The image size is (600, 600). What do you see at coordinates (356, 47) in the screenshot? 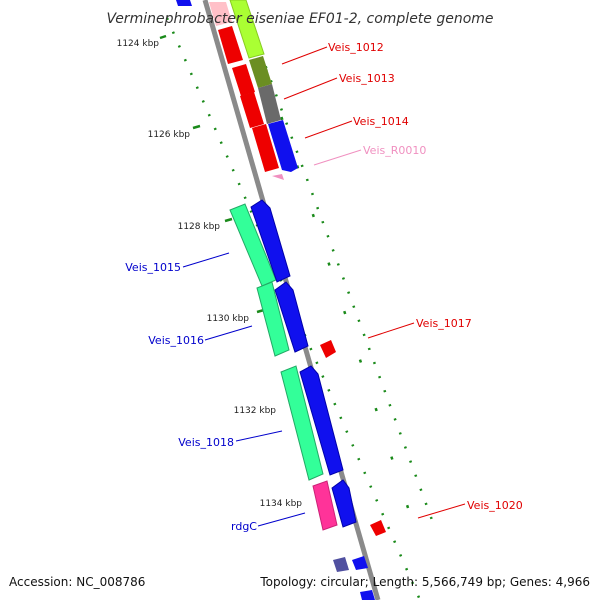
I see `gene-label-veis-1012: Veis_1012` at bounding box center [356, 47].